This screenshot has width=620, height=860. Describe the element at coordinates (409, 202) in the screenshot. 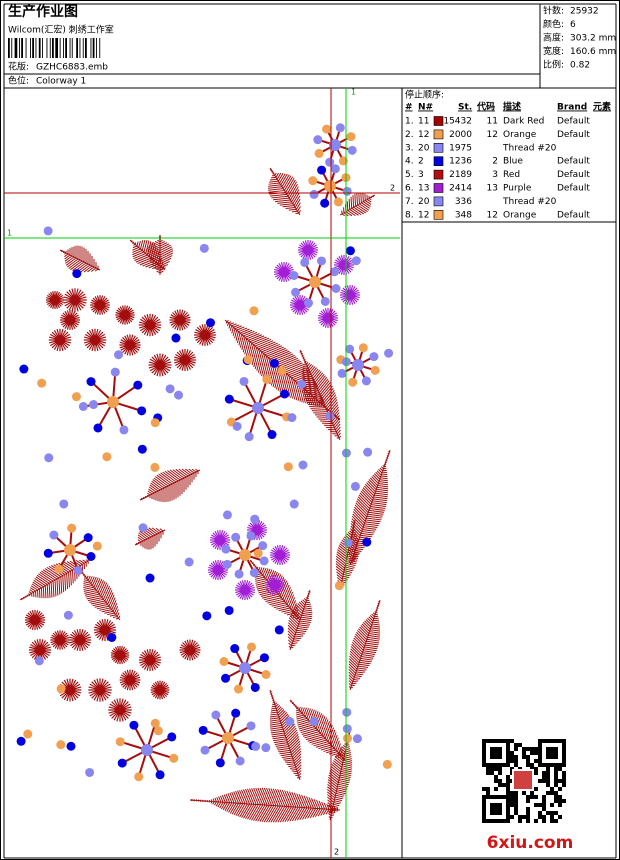

I see `row-index: 7.` at that location.